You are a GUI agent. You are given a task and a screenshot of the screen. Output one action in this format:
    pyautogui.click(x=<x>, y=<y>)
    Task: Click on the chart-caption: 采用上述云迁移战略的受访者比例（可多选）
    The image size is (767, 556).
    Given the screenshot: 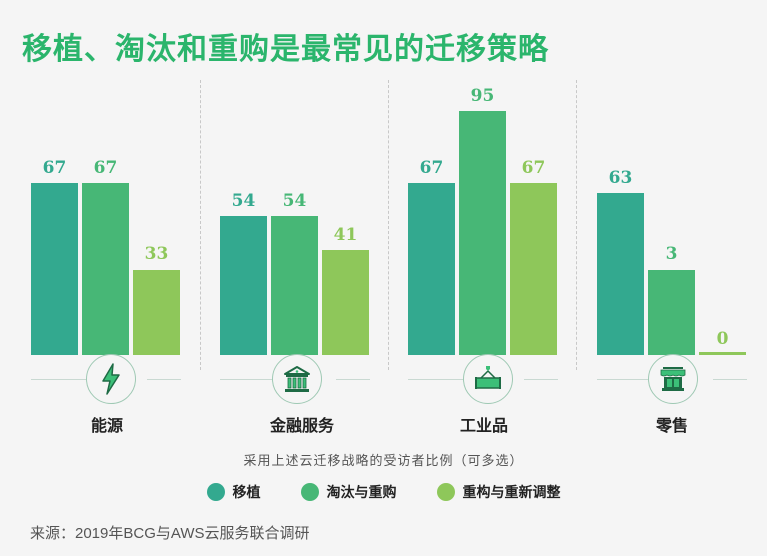 What is the action you would take?
    pyautogui.click(x=383, y=461)
    